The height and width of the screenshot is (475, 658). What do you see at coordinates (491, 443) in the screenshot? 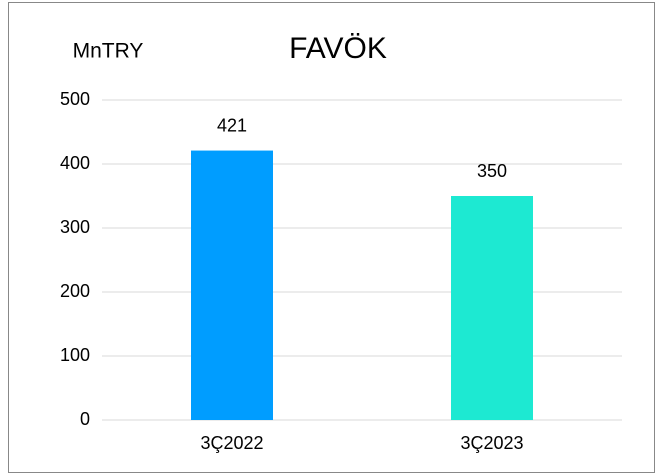
I see `x-tick-label: 3Ç2023` at bounding box center [491, 443].